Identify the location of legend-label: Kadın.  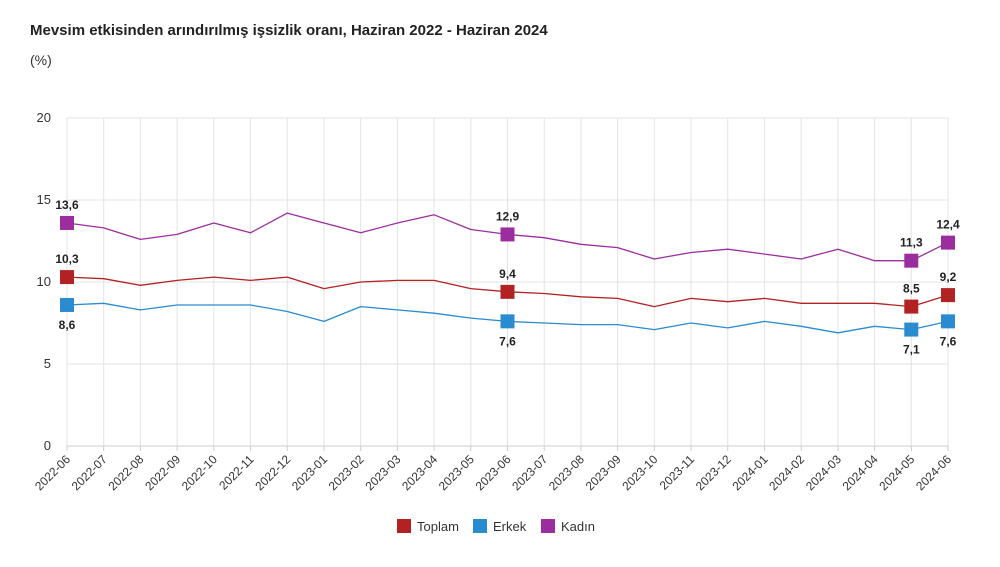
(578, 526).